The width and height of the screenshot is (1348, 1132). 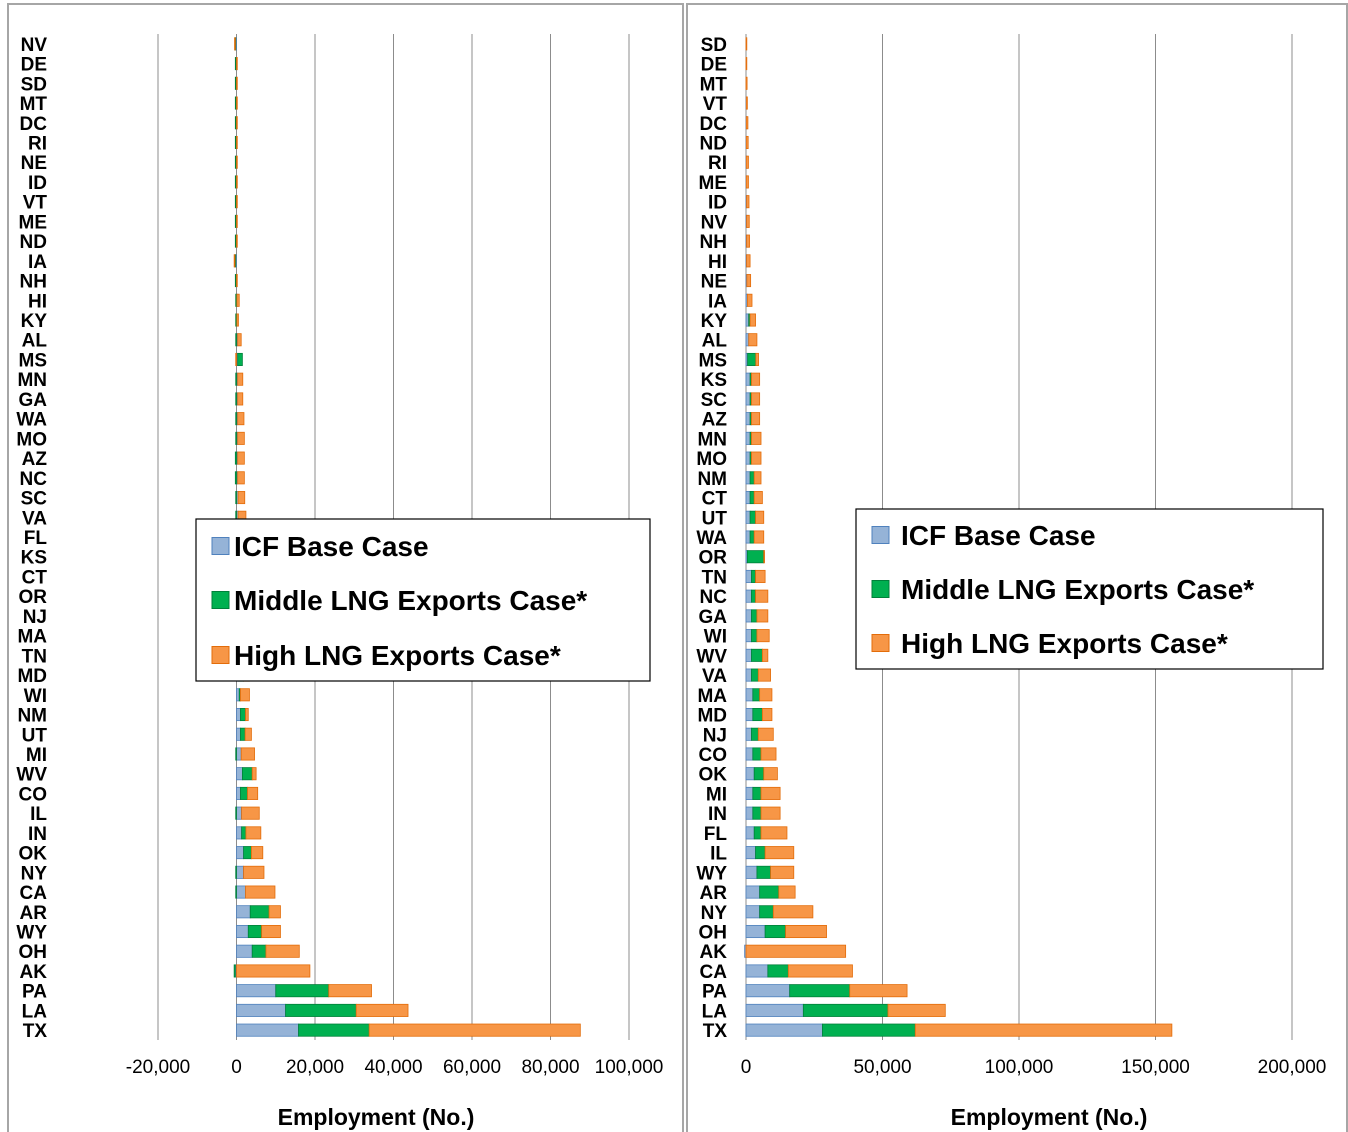 What do you see at coordinates (880, 643) in the screenshot?
I see `legend-swatch` at bounding box center [880, 643].